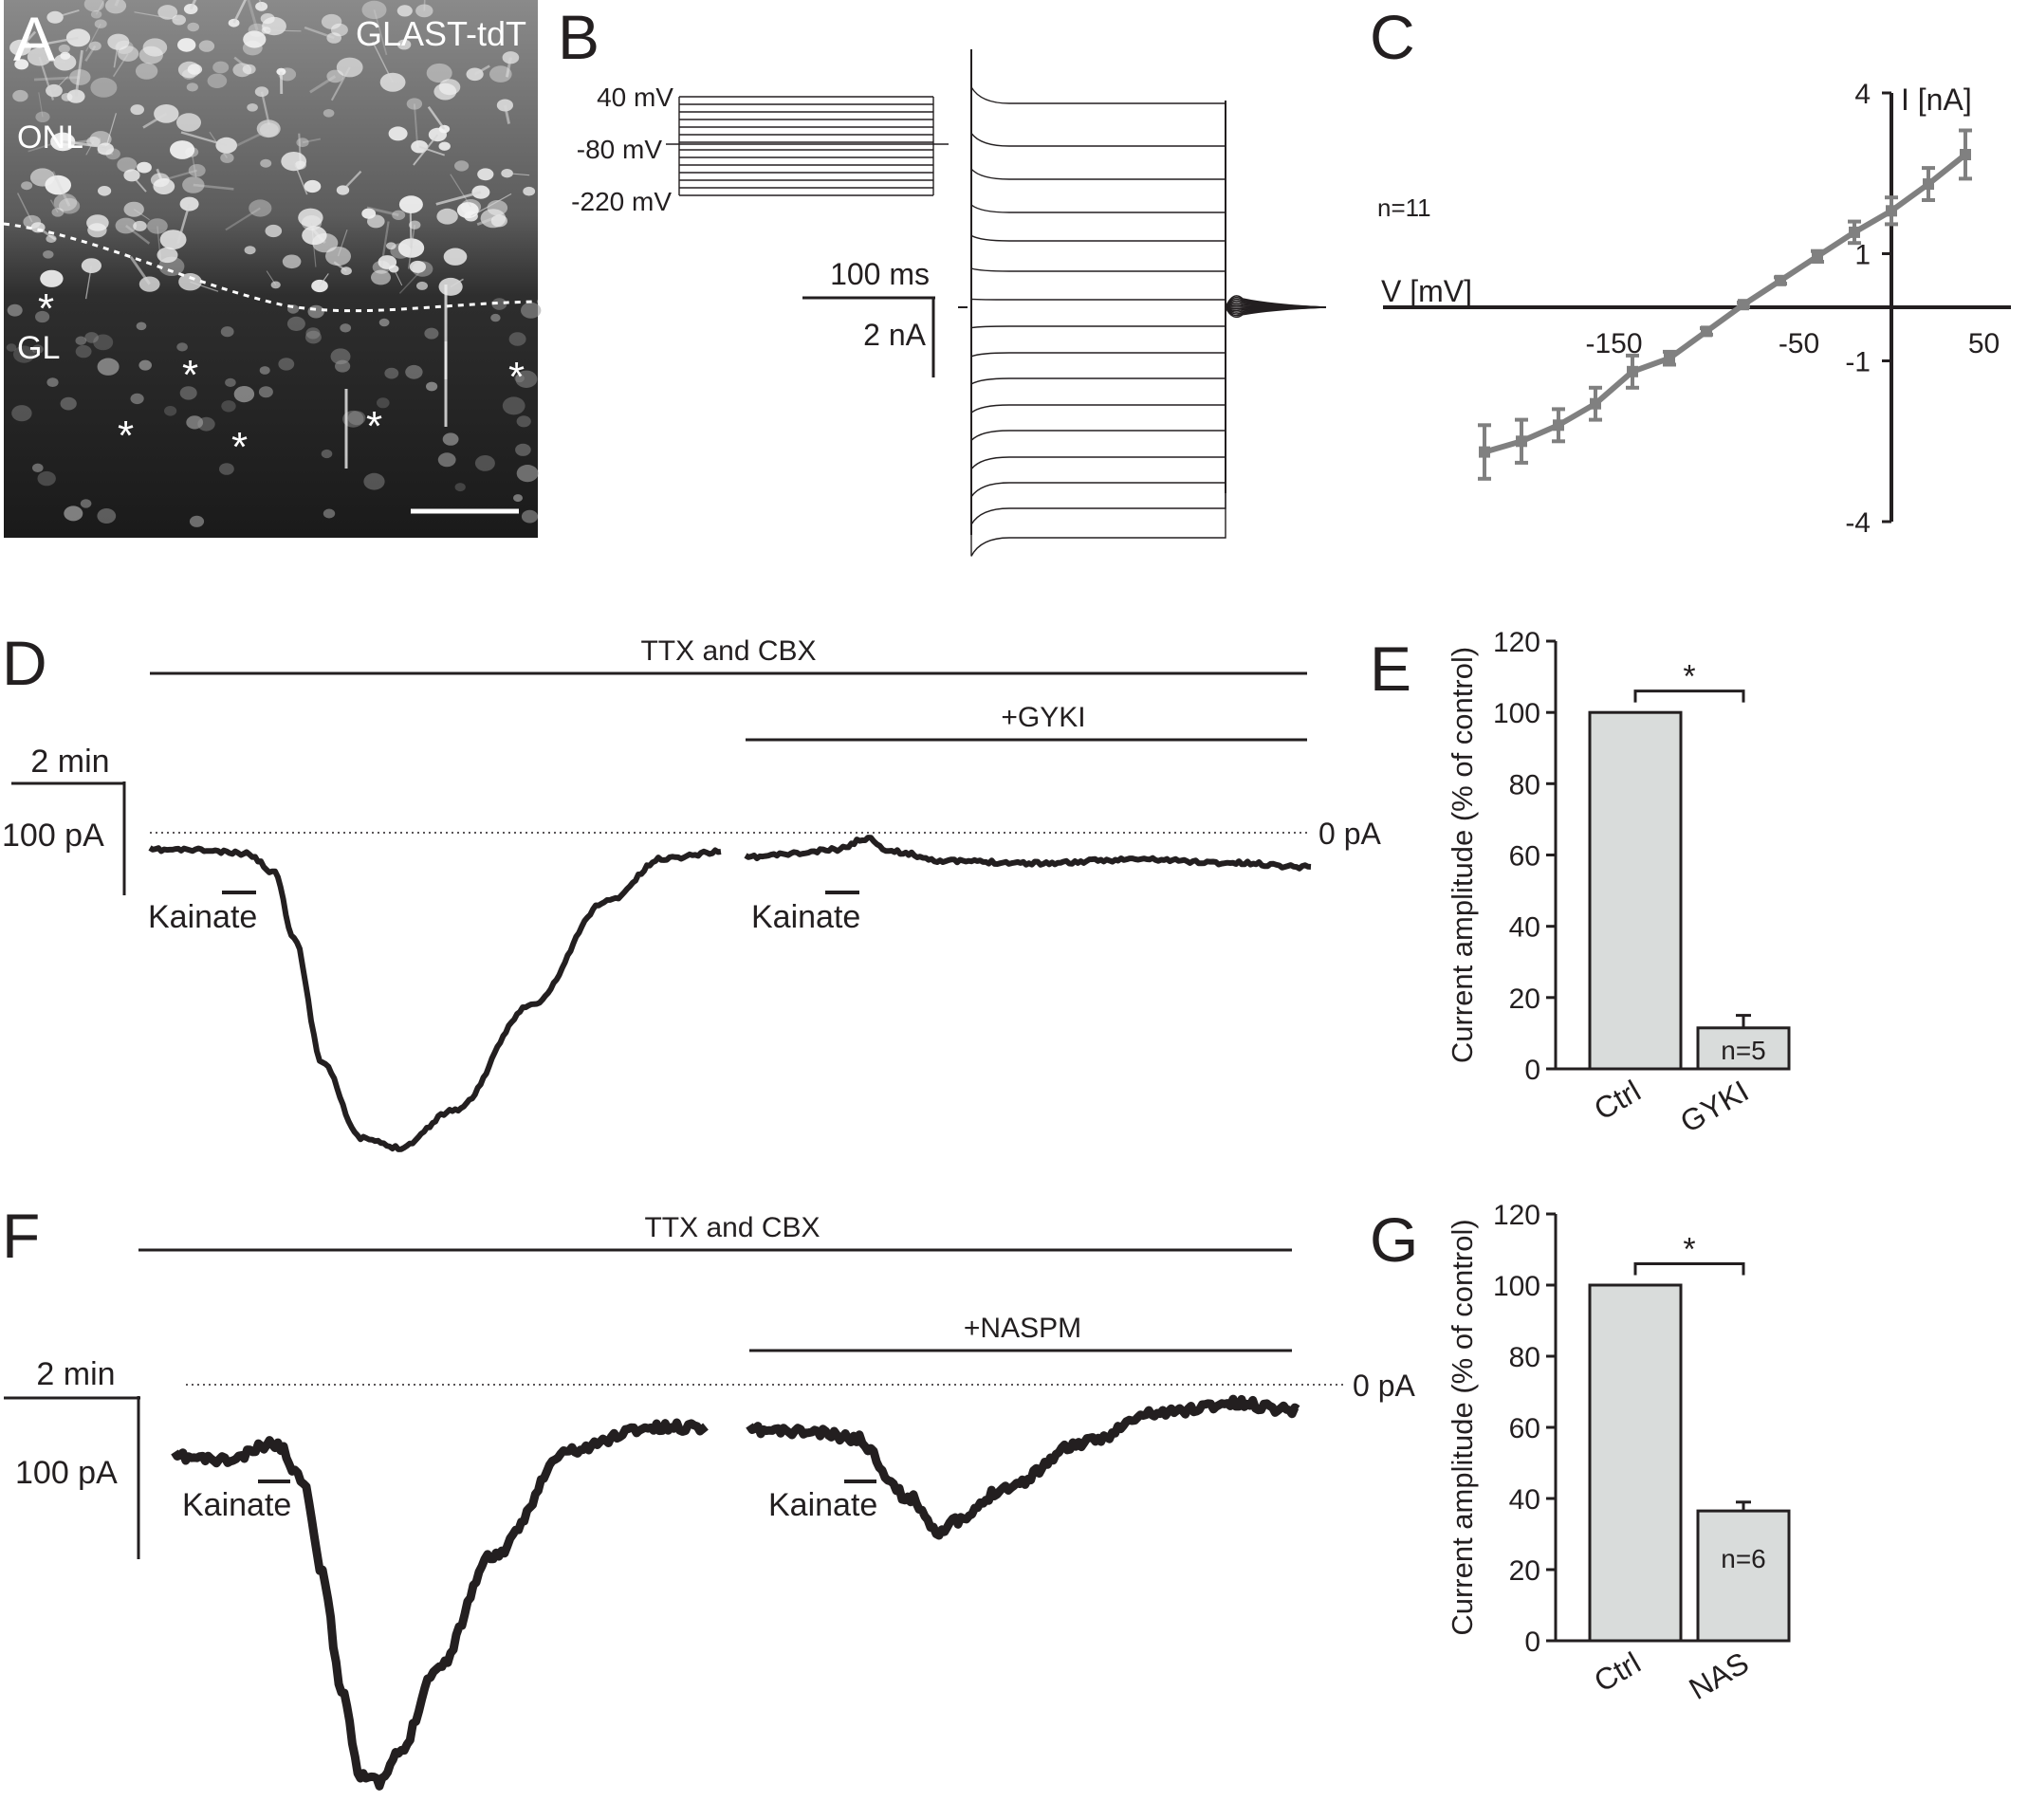 The image size is (2028, 1820). What do you see at coordinates (1635, 1463) in the screenshot?
I see `bar-ctrl` at bounding box center [1635, 1463].